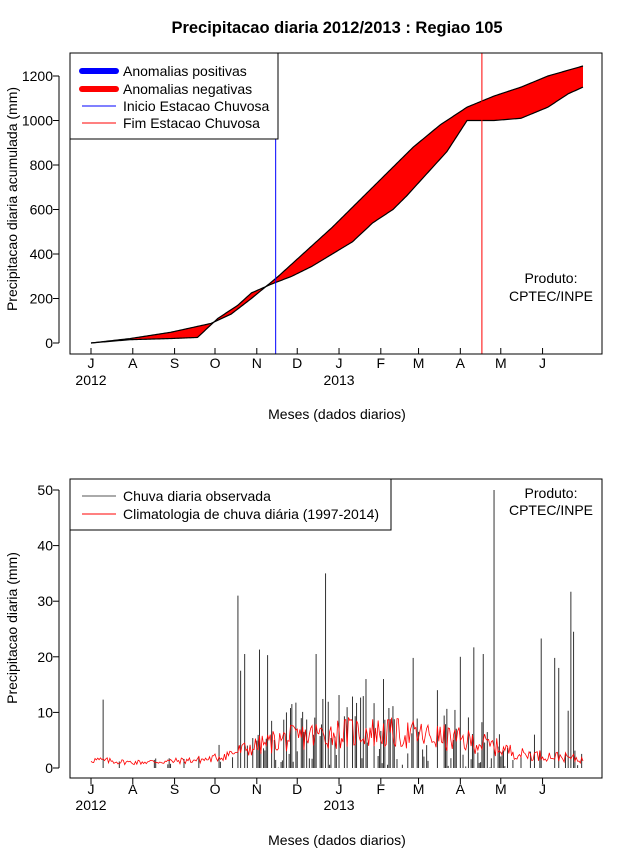 The image size is (640, 850). I want to click on bottom-y-tick-label: 40, so click(45, 546).